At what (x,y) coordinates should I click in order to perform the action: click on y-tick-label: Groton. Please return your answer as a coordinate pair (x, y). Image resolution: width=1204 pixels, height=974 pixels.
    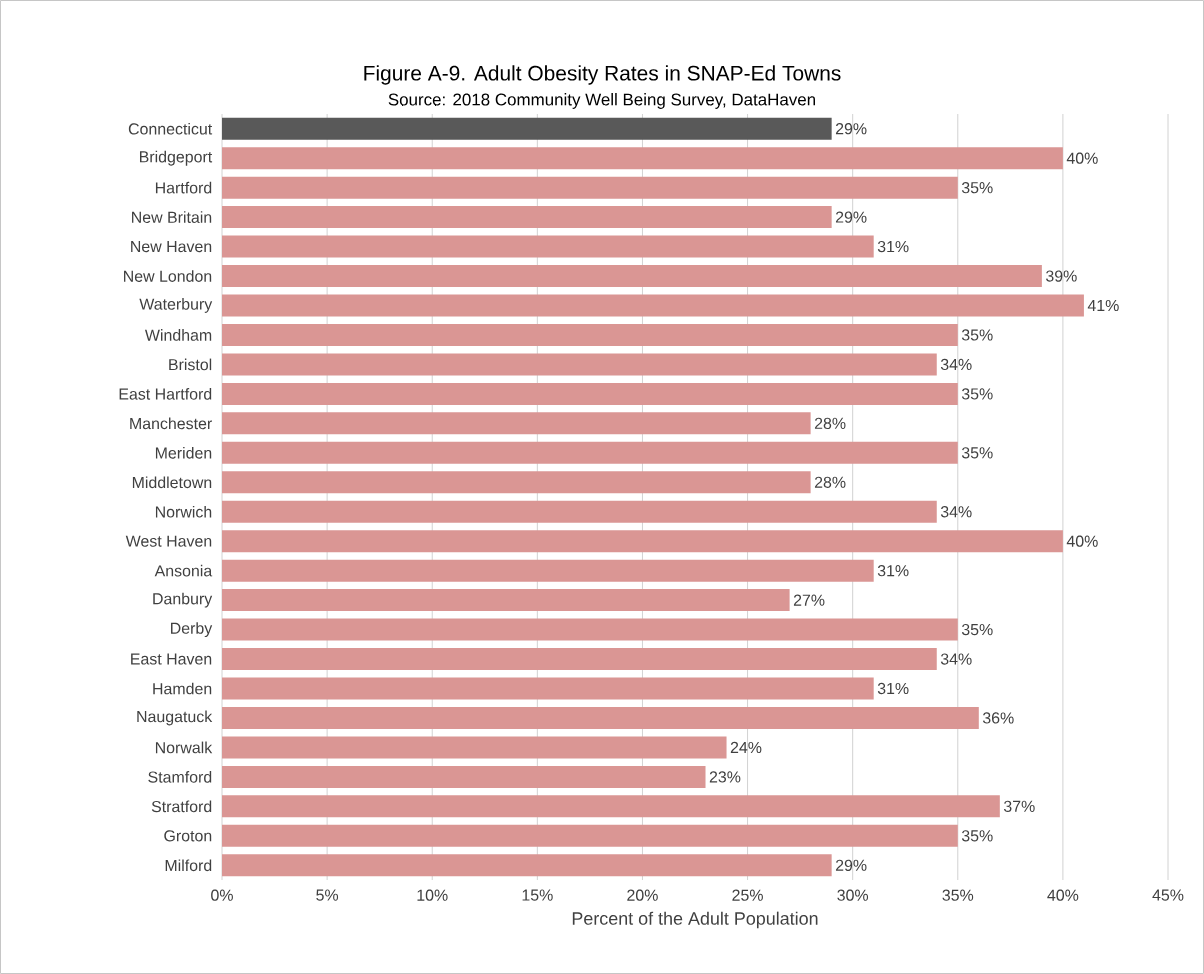
    Looking at the image, I should click on (188, 836).